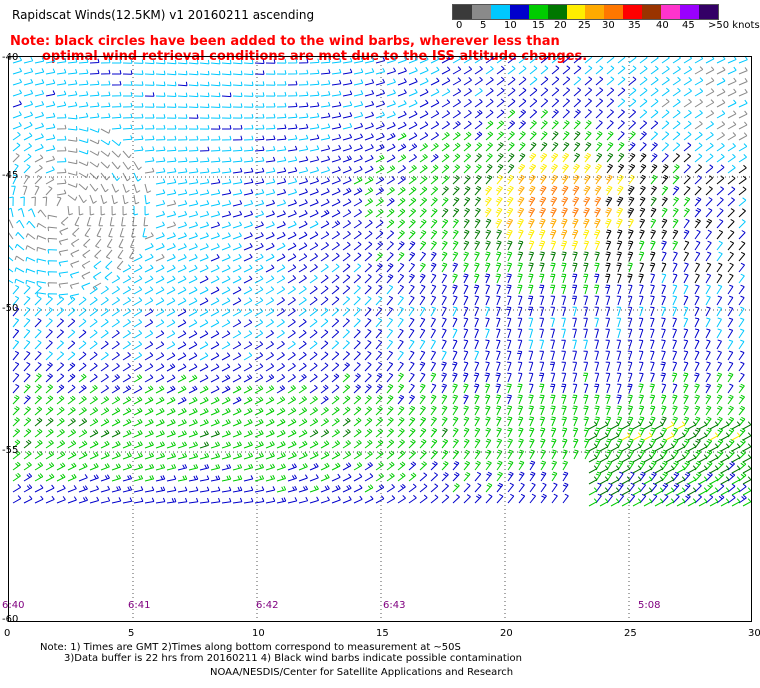 This screenshot has height=688, width=760. Describe the element at coordinates (258, 633) in the screenshot. I see `lon-tick-label: 10` at that location.